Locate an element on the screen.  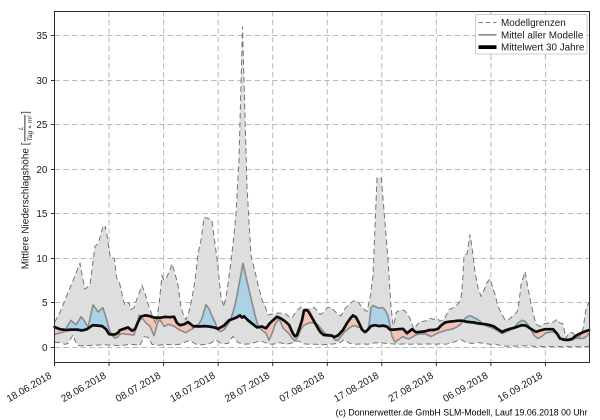
svg-text: Modellgrenzen is located at coordinates (533, 23).